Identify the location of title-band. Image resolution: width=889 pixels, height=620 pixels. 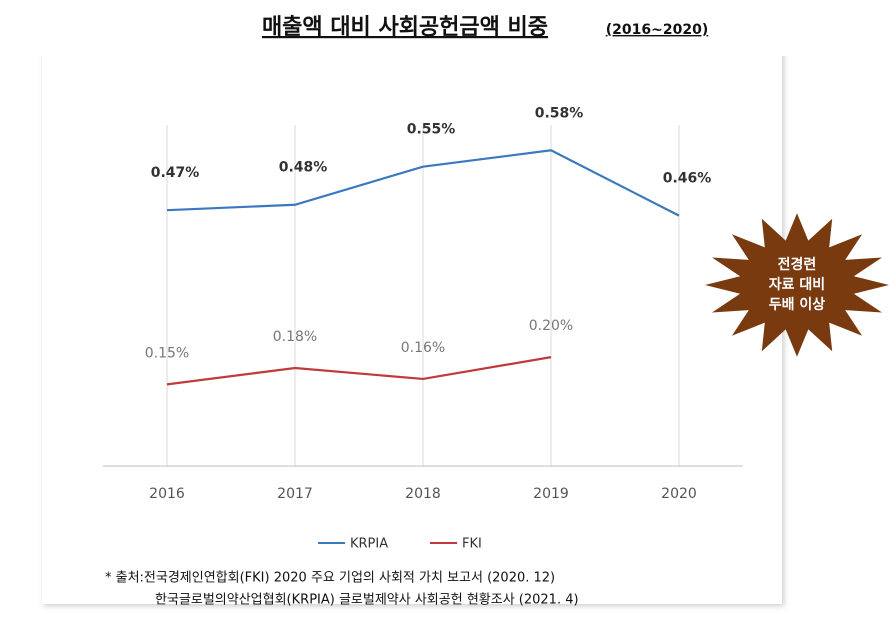
(444, 28).